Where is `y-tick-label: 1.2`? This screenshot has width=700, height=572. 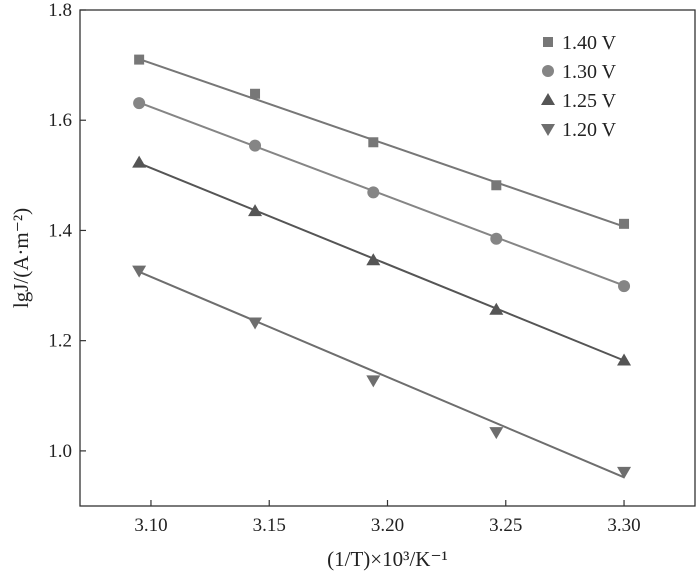
y-tick-label: 1.2 is located at coordinates (60, 341).